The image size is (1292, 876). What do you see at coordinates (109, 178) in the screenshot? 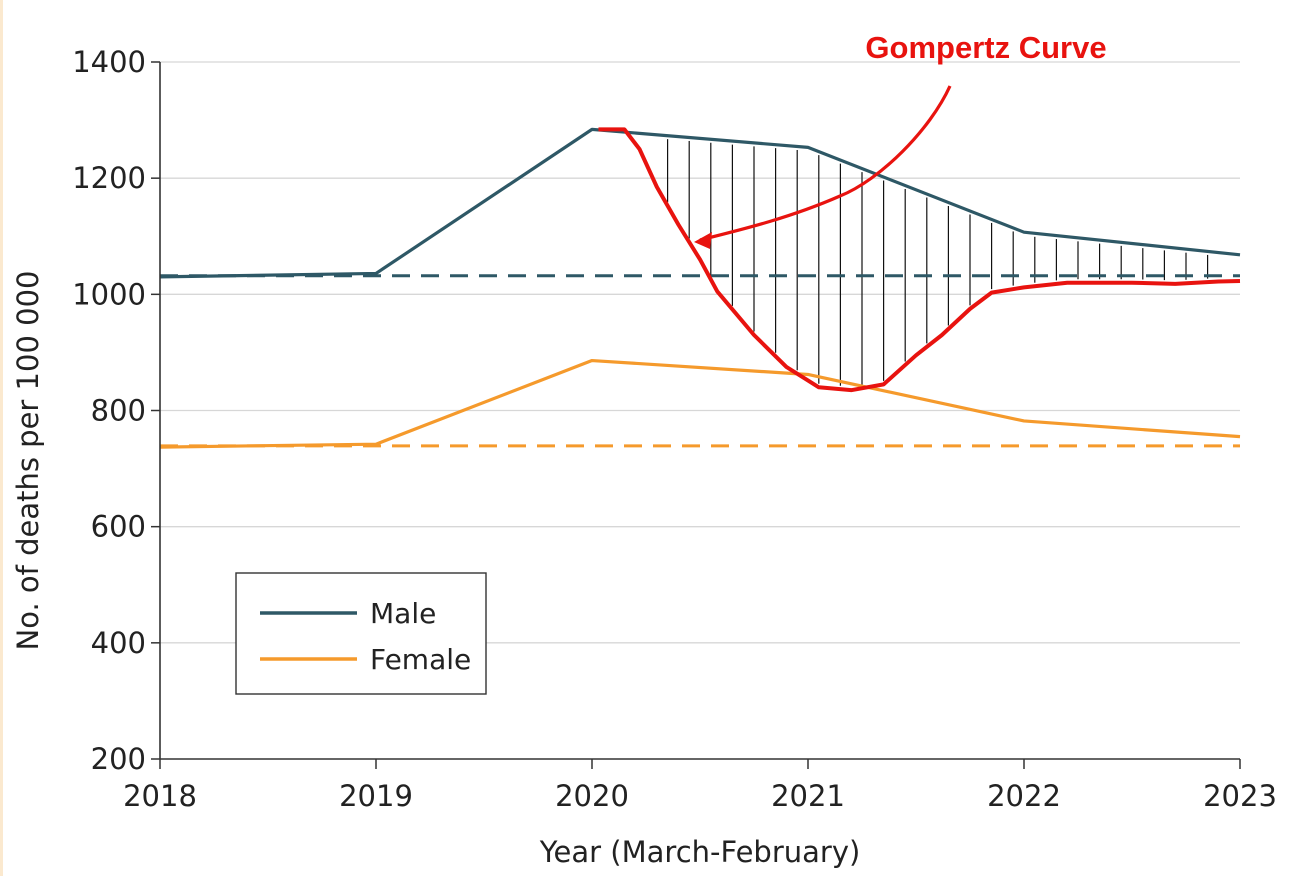
I see `y-tick-label: 1200` at bounding box center [109, 178].